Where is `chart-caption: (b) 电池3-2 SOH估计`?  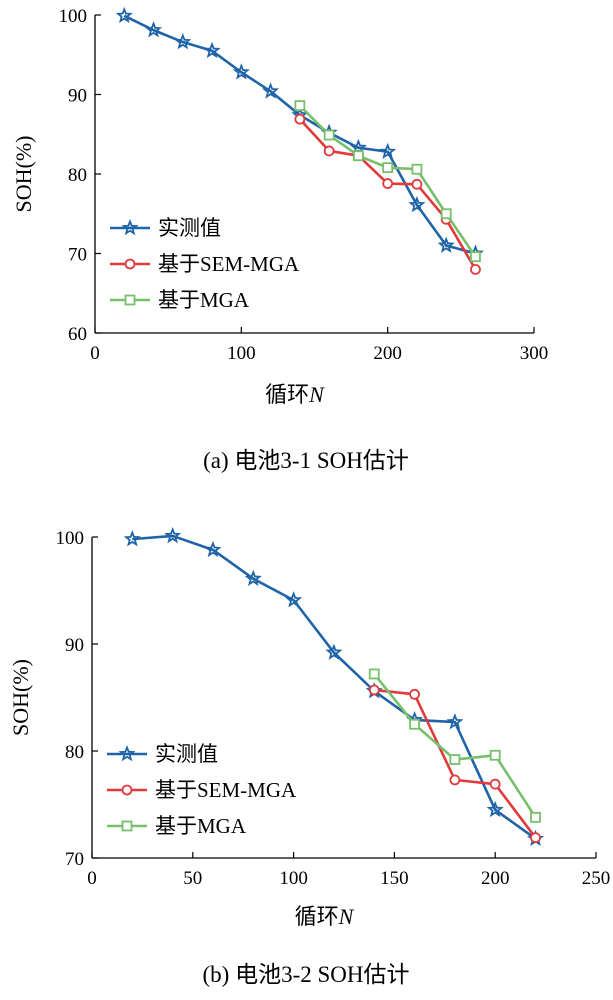
chart-caption: (b) 电池3-2 SOH估计 is located at coordinates (306, 974).